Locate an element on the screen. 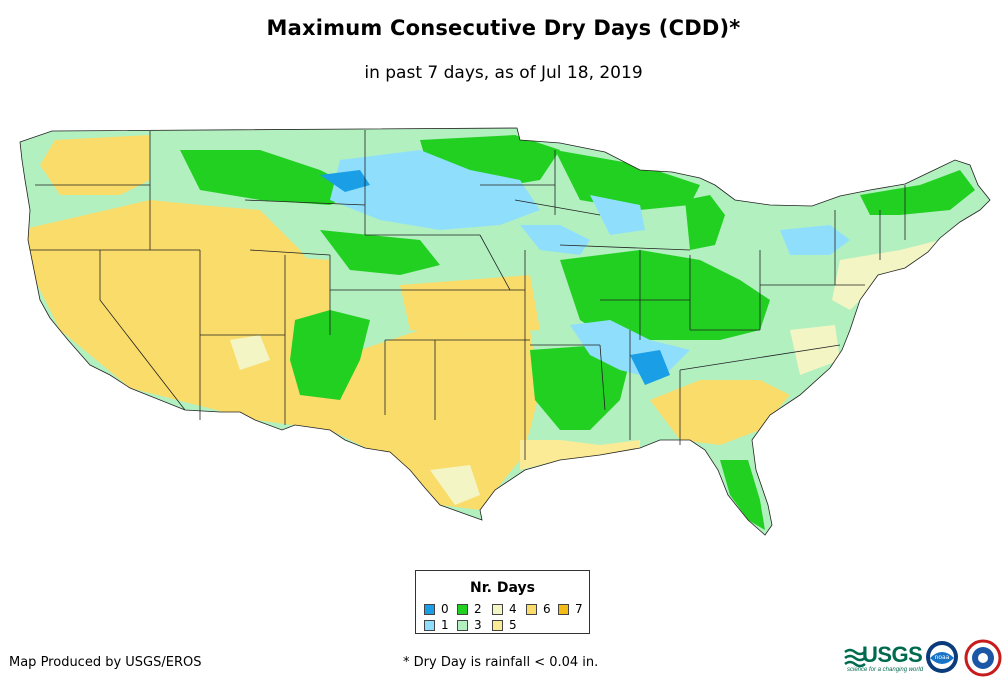  legend-item-0: 0 is located at coordinates (436, 609).